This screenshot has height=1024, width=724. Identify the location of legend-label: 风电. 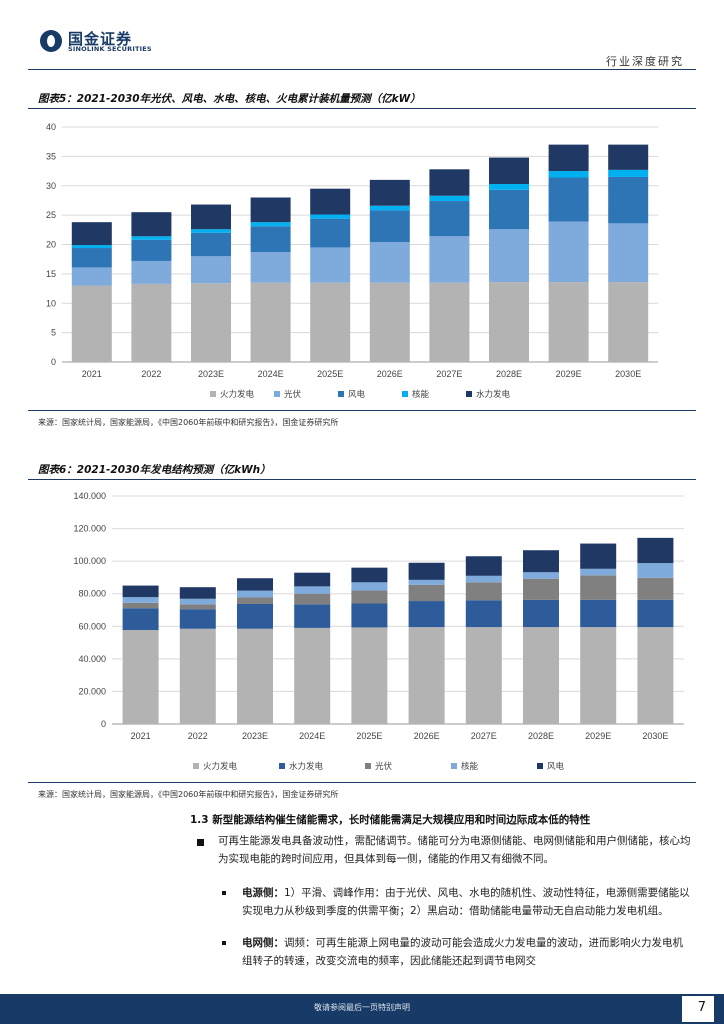
(556, 766).